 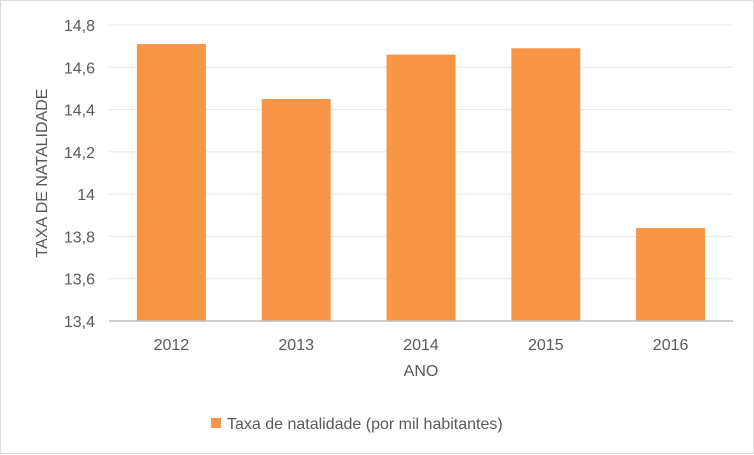 What do you see at coordinates (671, 345) in the screenshot?
I see `x-tick-label: 2016` at bounding box center [671, 345].